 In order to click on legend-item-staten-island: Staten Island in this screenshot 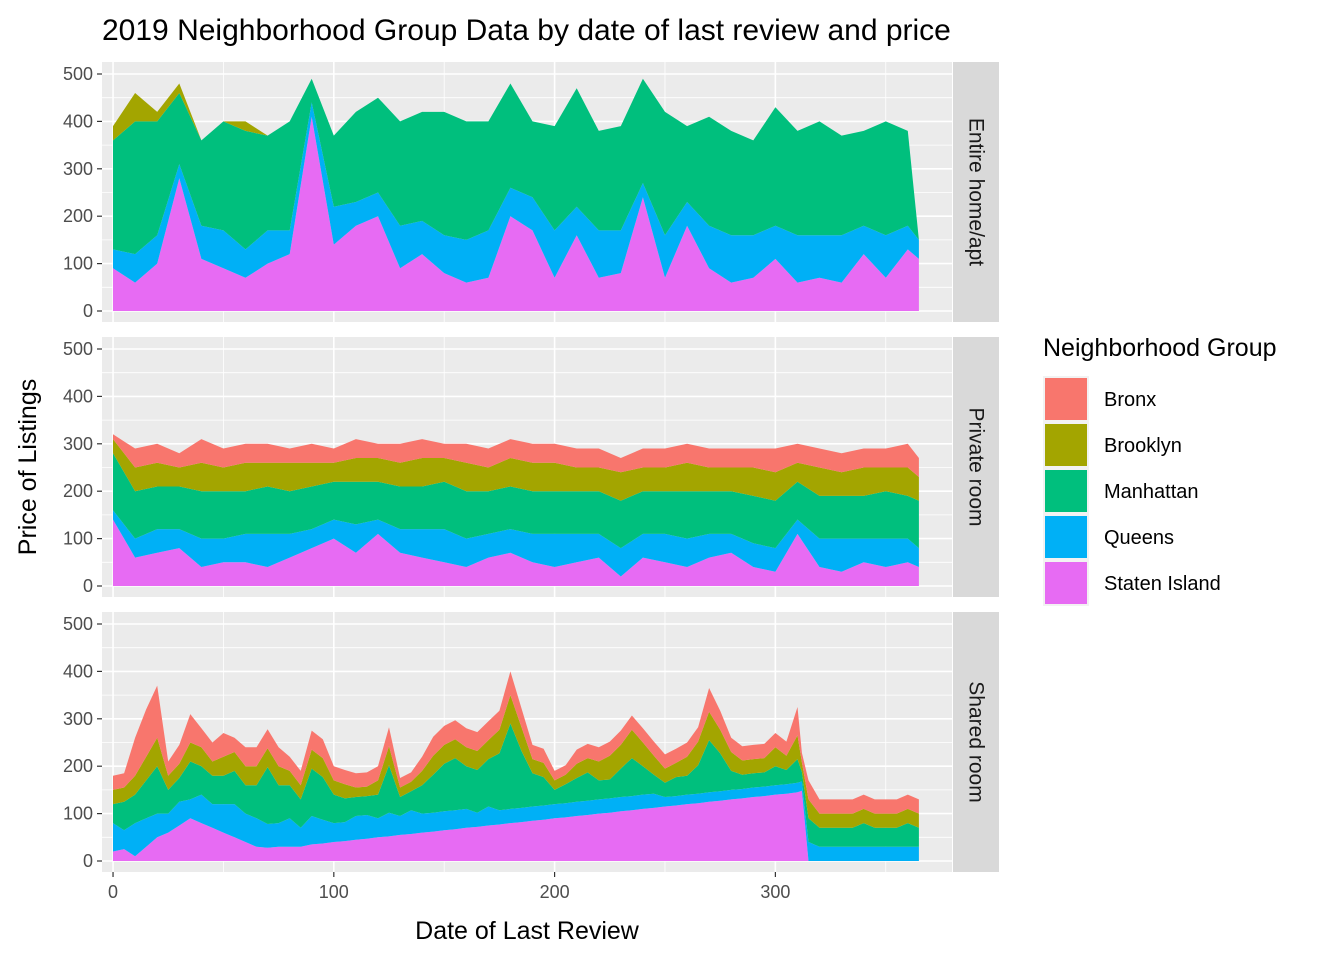, I will do `click(1132, 583)`.